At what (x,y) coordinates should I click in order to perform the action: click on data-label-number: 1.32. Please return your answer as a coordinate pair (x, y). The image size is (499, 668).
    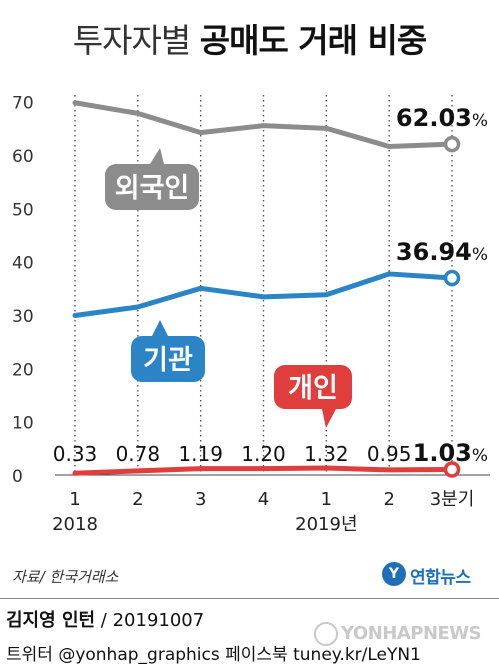
    Looking at the image, I should click on (326, 454).